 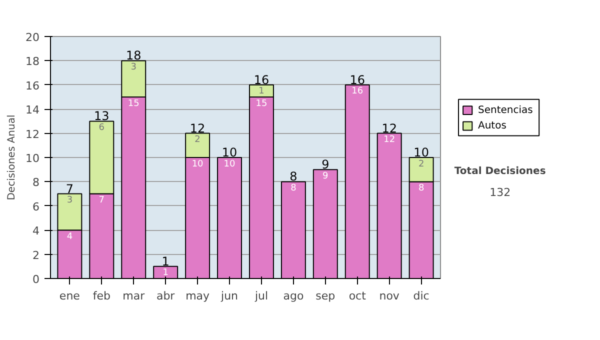 I want to click on data-label: 7, so click(x=101, y=201).